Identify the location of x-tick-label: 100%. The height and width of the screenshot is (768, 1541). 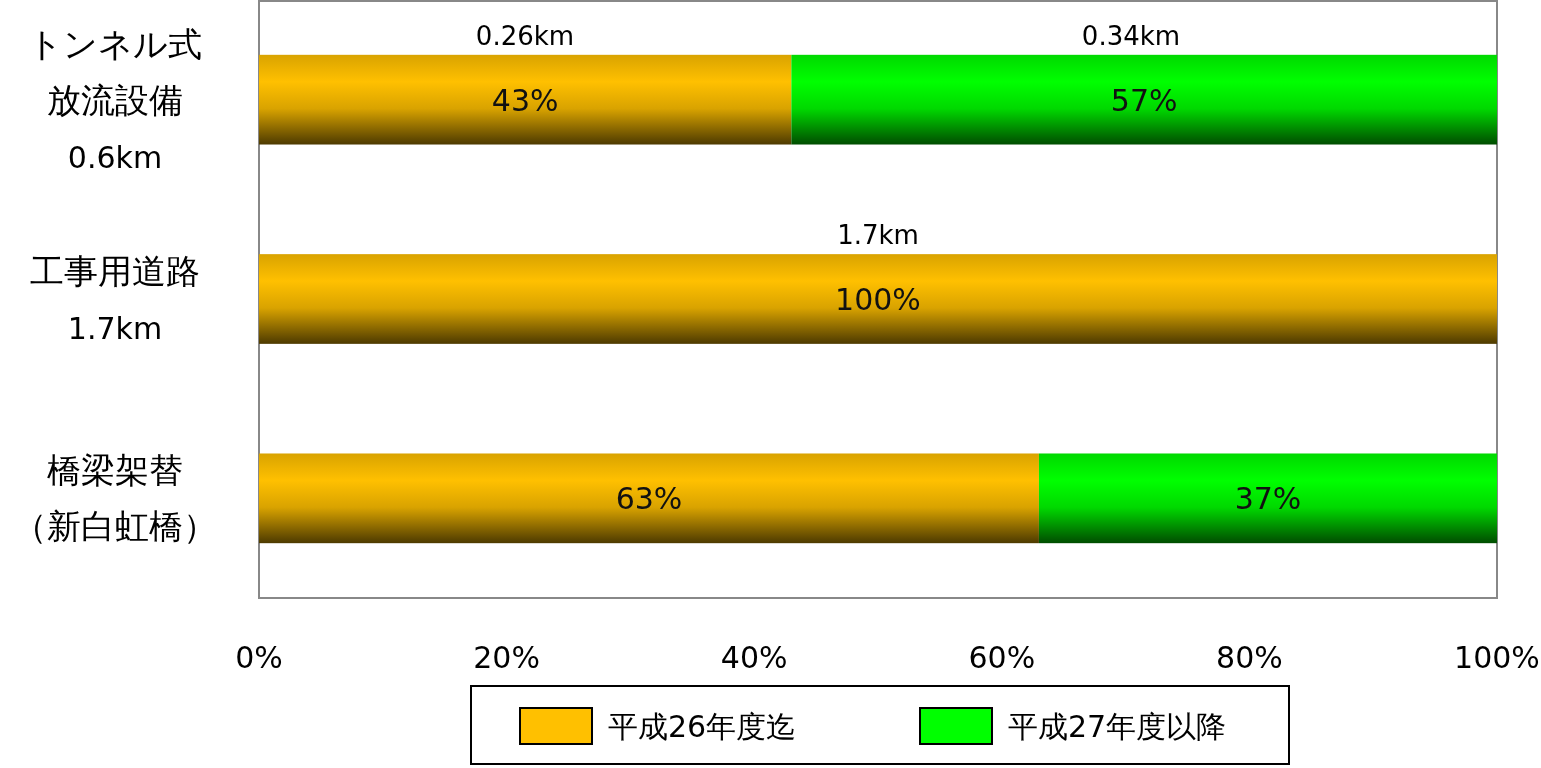
(1497, 657).